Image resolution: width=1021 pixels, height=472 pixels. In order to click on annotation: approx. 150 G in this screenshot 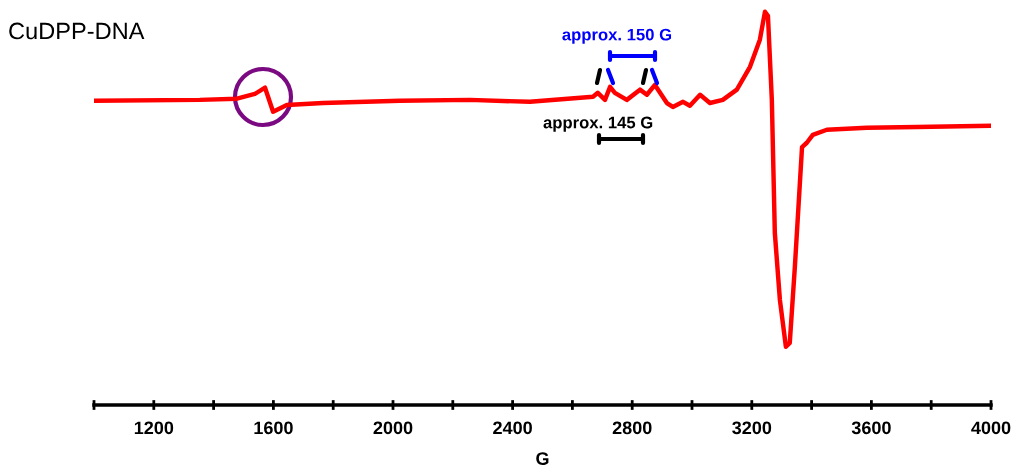, I will do `click(617, 36)`.